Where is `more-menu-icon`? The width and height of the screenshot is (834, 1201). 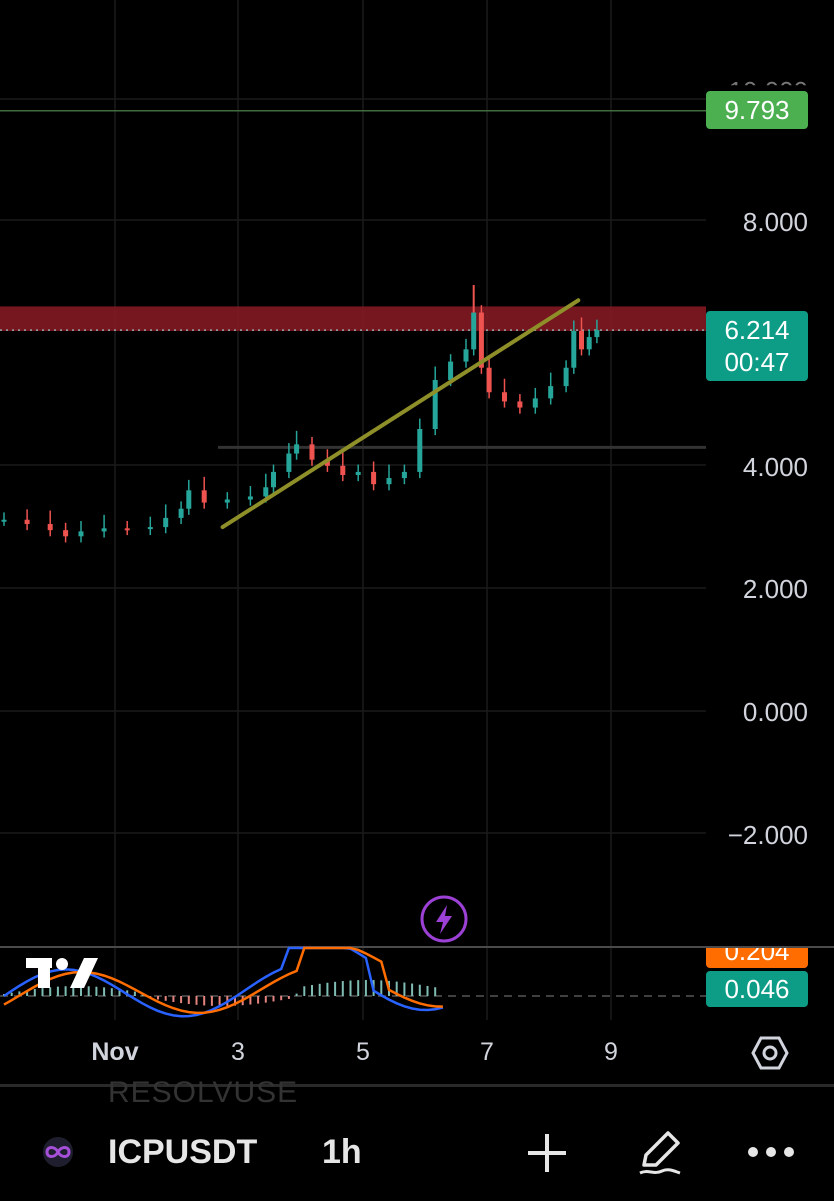 more-menu-icon is located at coordinates (771, 1152).